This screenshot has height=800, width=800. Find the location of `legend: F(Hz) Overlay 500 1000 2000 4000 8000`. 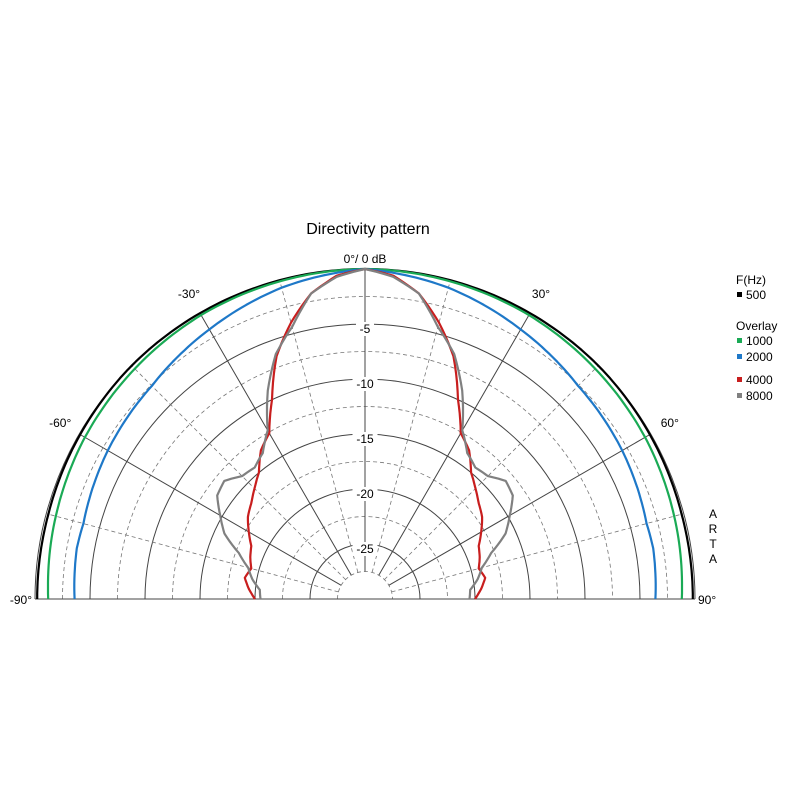

legend: F(Hz) Overlay 500 1000 2000 4000 8000 is located at coordinates (756, 338).